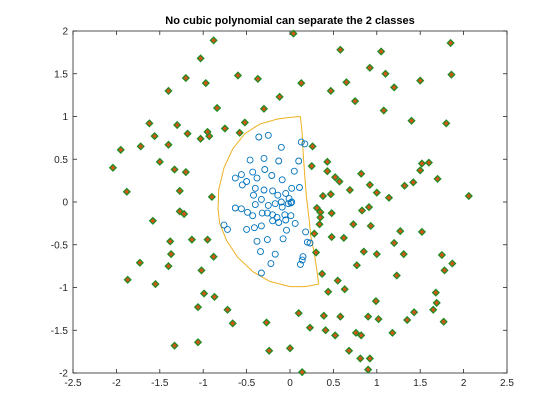 Image resolution: width=560 pixels, height=420 pixels. Describe the element at coordinates (333, 383) in the screenshot. I see `x-tick-label: 0.5` at that location.